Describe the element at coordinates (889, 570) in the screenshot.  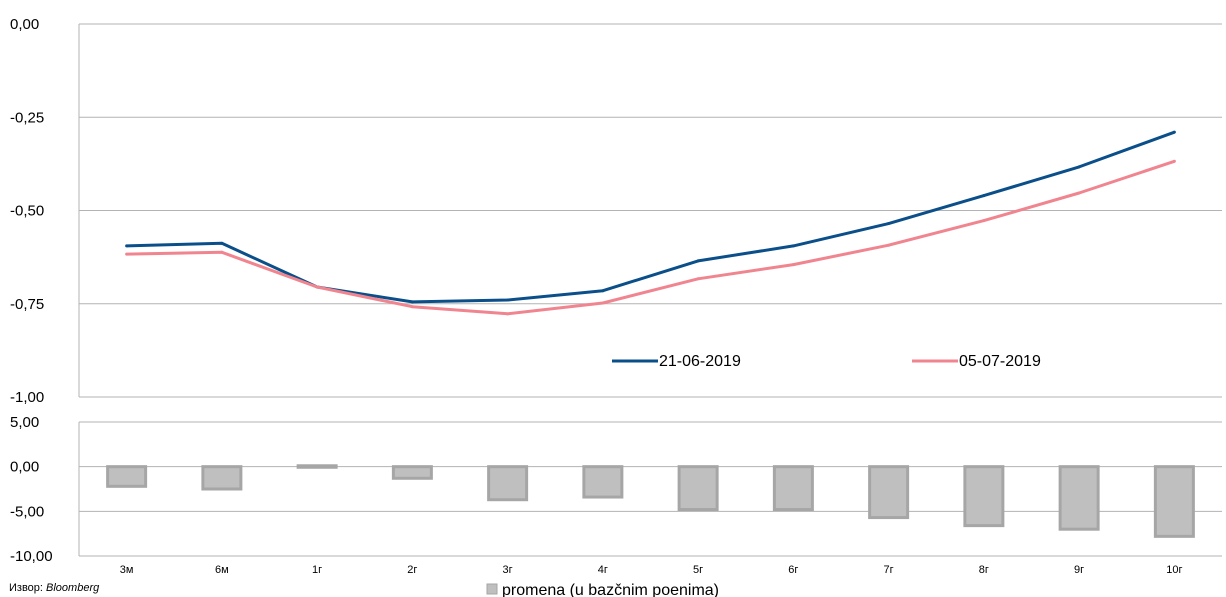
I see `x-tick-label: 7г` at that location.